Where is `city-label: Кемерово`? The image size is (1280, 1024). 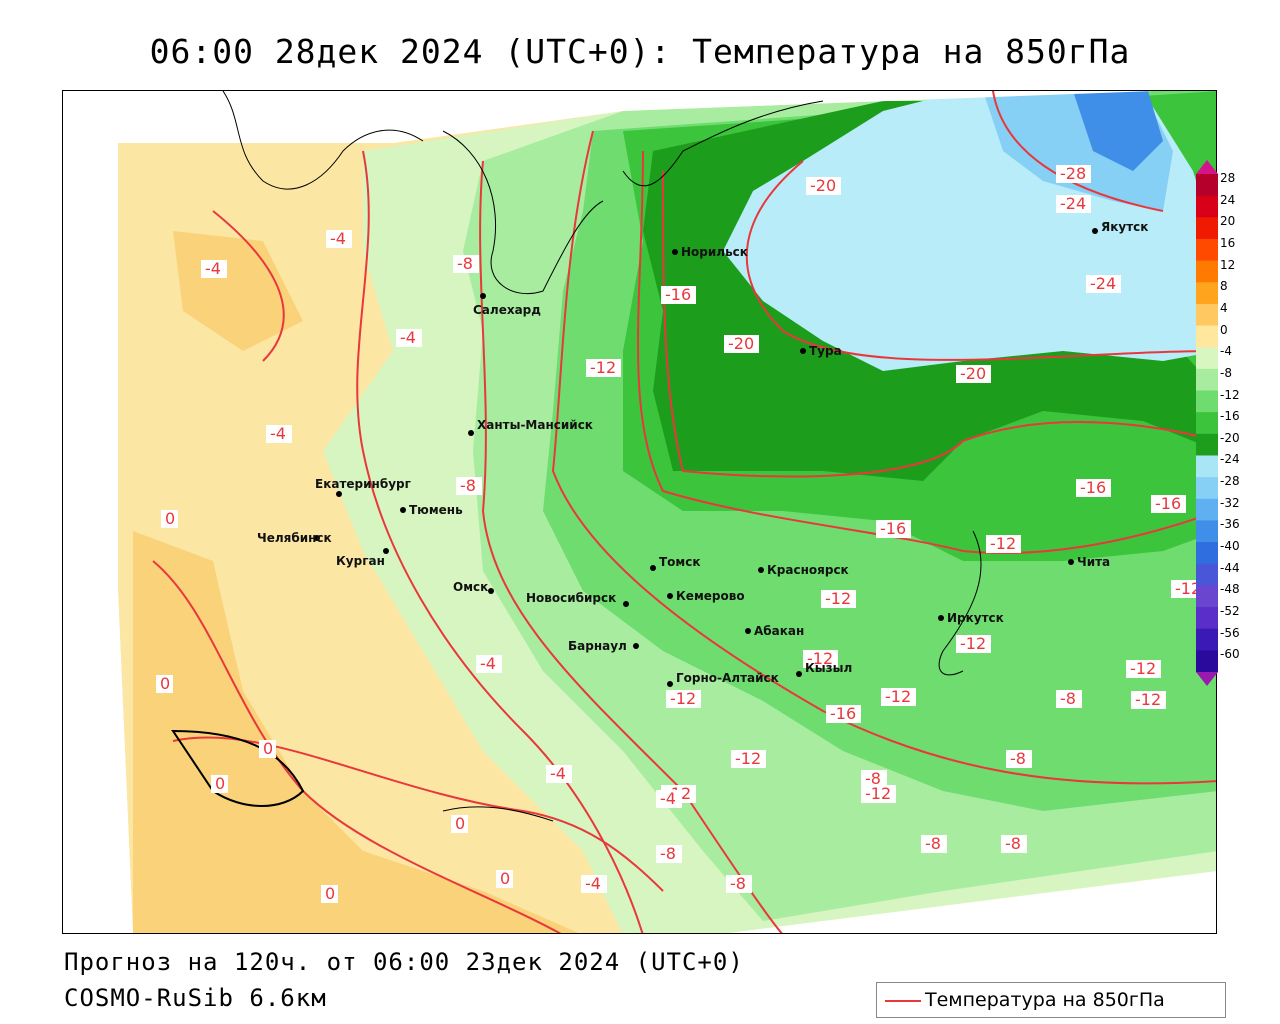
city-label: Кемерово is located at coordinates (710, 596).